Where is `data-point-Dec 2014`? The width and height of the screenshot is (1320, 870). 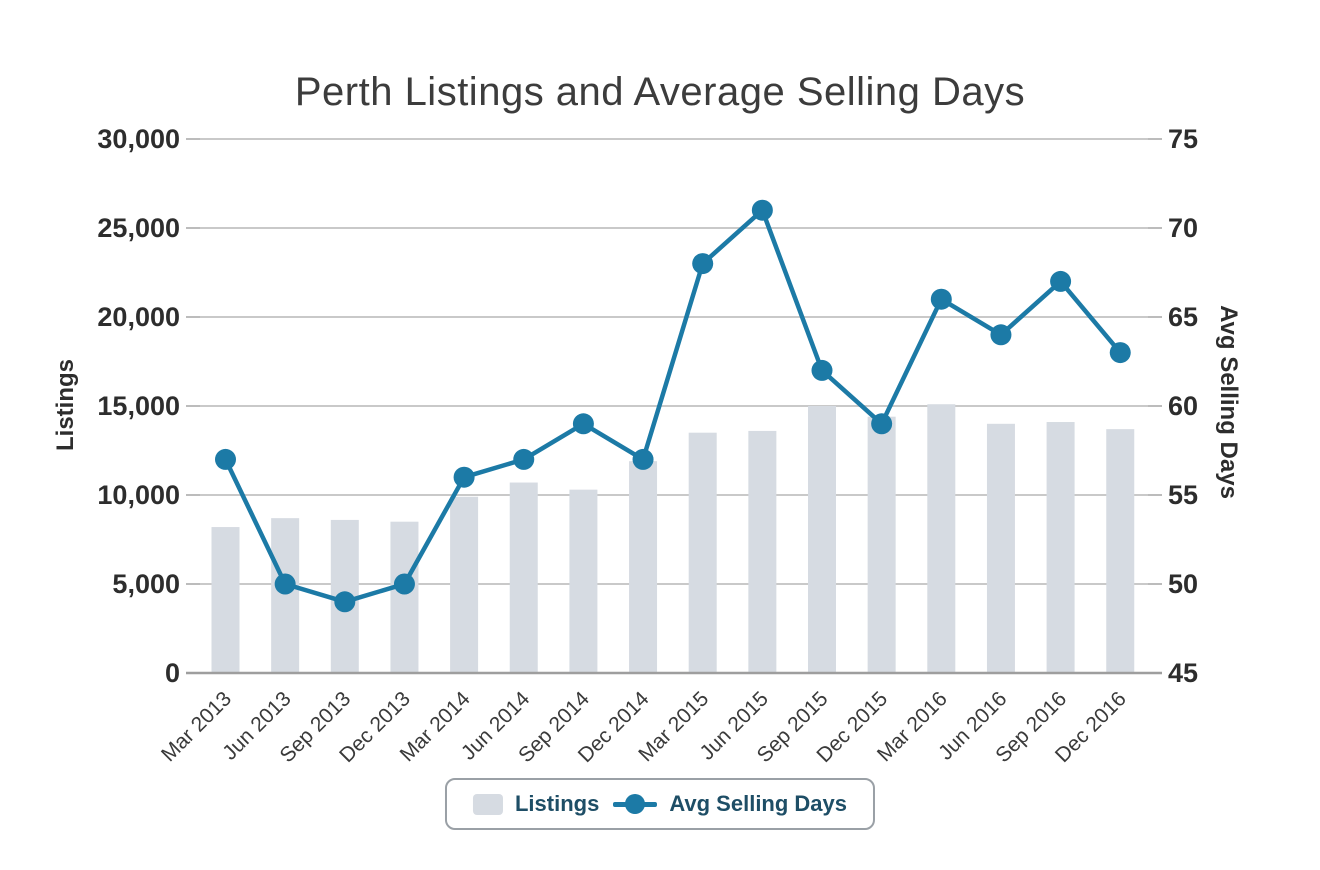 data-point-Dec 2014 is located at coordinates (643, 459).